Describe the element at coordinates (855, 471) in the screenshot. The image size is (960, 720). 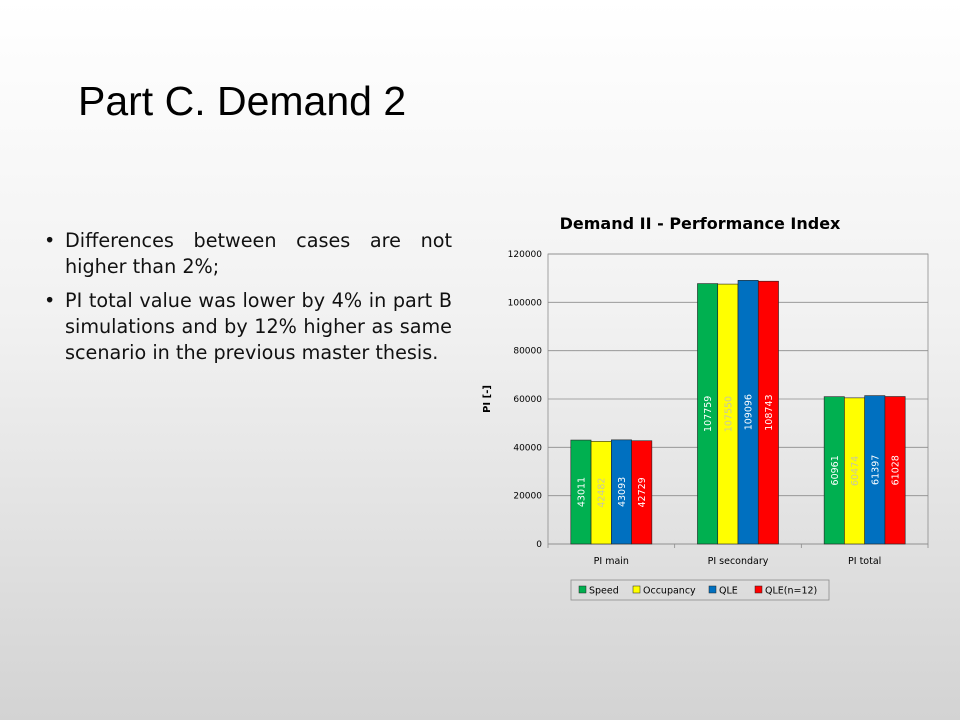
I see `data-label: 60474` at that location.